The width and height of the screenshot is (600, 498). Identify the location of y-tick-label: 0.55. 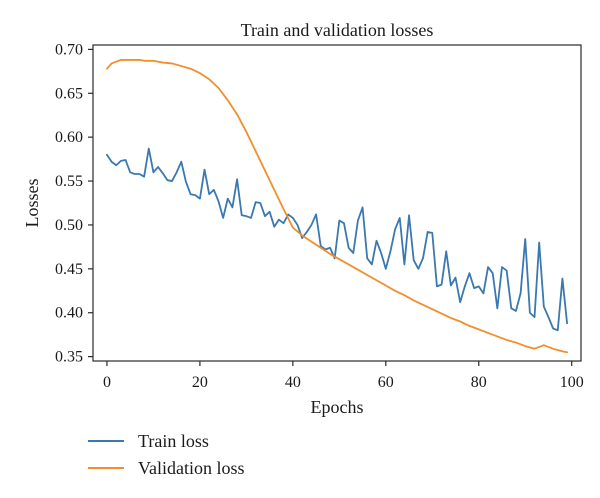
(69, 181).